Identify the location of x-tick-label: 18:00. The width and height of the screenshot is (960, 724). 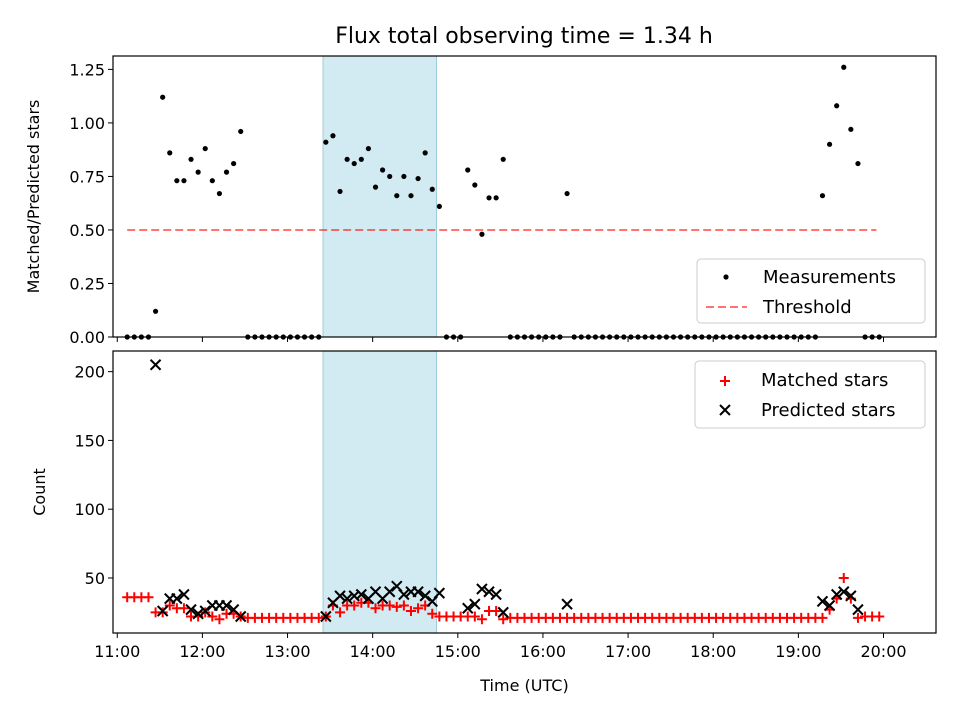
(713, 651).